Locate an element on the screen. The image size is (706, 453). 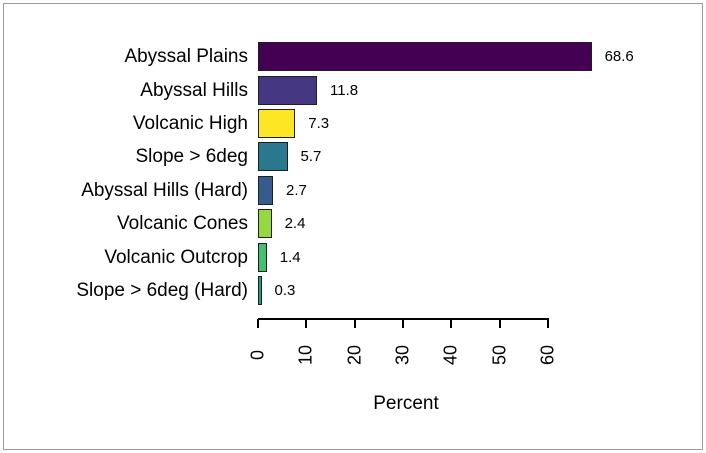
category-label: Volcanic Cones is located at coordinates (182, 224).